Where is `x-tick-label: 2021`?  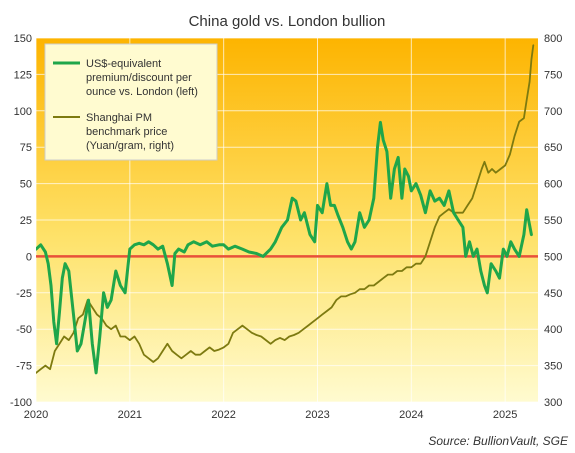 x-tick-label: 2021 is located at coordinates (130, 415).